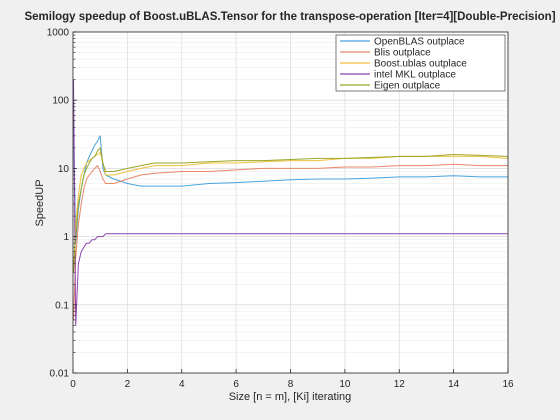 The image size is (560, 420). What do you see at coordinates (407, 86) in the screenshot?
I see `legend-label: Eigen outplace` at bounding box center [407, 86].